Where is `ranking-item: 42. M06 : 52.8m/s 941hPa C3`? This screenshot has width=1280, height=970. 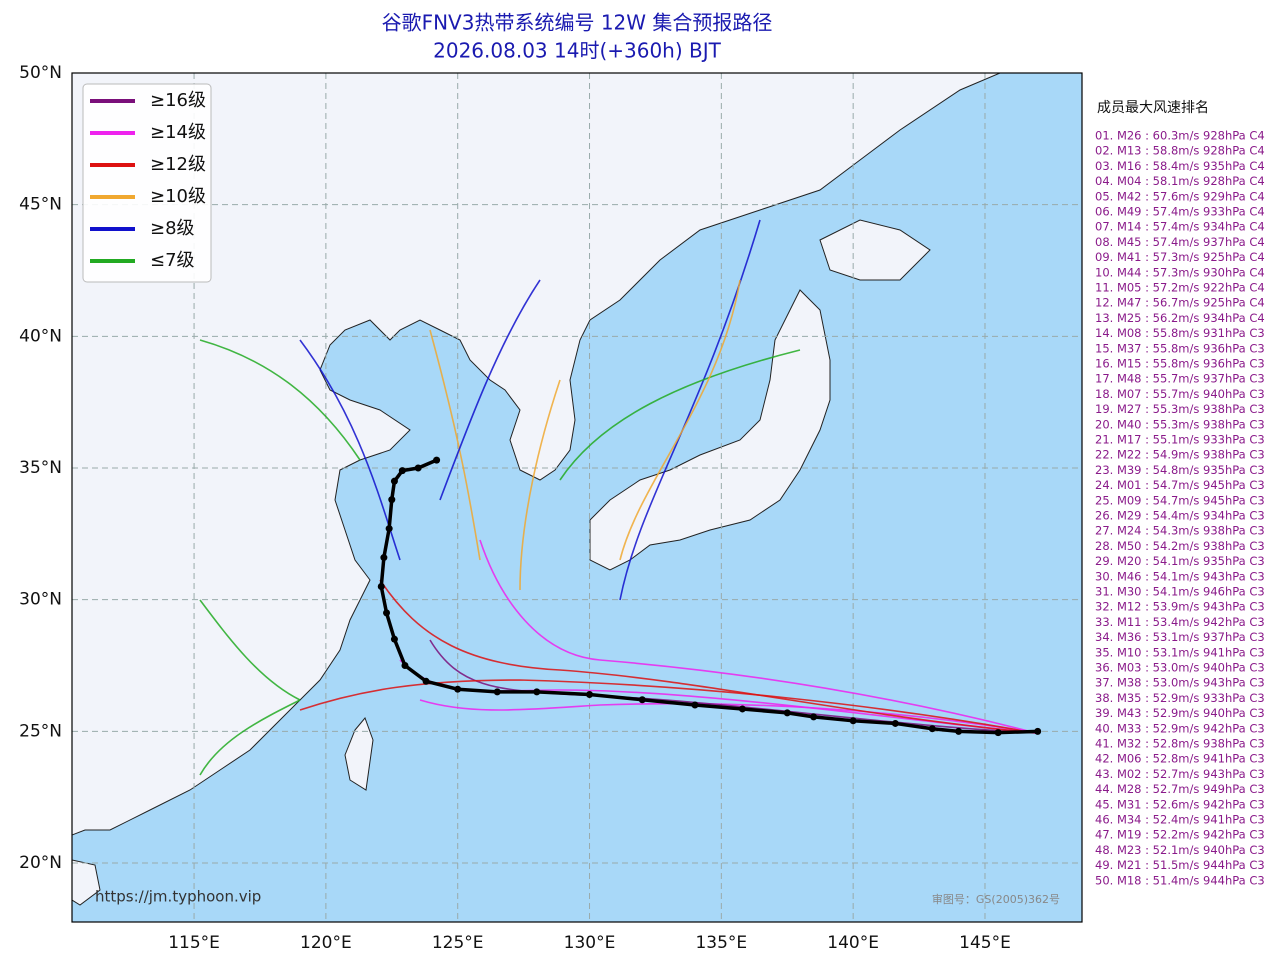 ranking-item: 42. M06 : 52.8m/s 941hPa C3 is located at coordinates (1180, 759).